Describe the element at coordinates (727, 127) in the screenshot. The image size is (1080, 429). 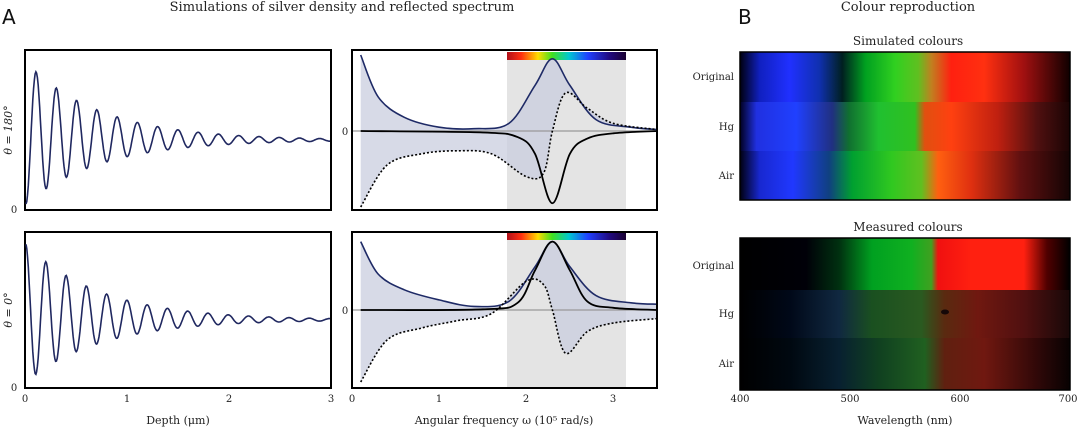
I see `simulated-label-hg: Hg` at that location.